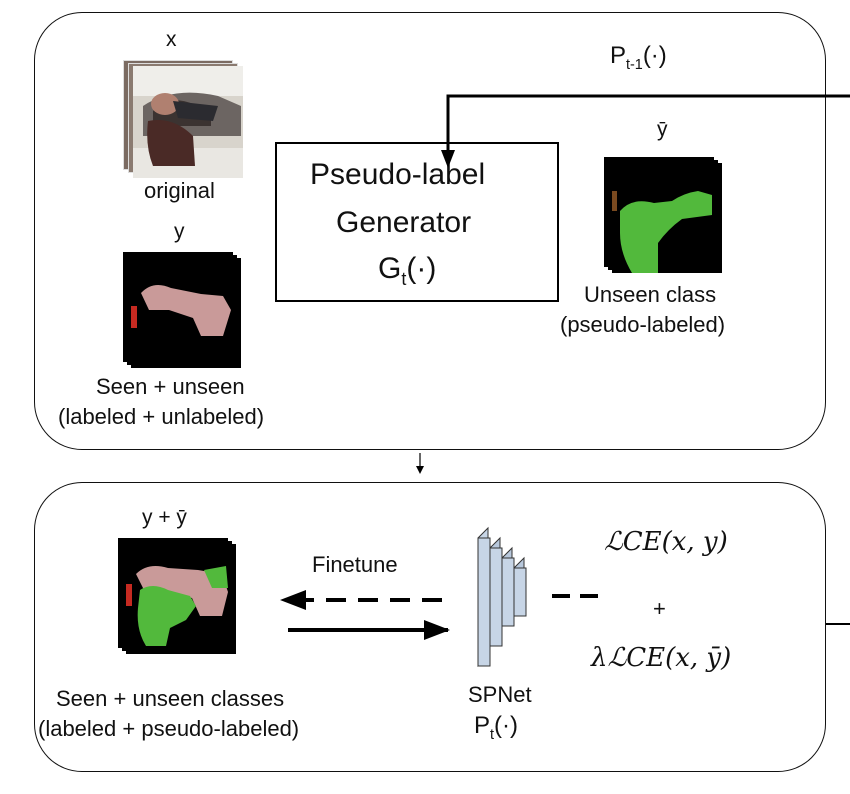 This screenshot has height=794, width=850. What do you see at coordinates (496, 727) in the screenshot?
I see `spnet-symbol: Pt(·)` at bounding box center [496, 727].